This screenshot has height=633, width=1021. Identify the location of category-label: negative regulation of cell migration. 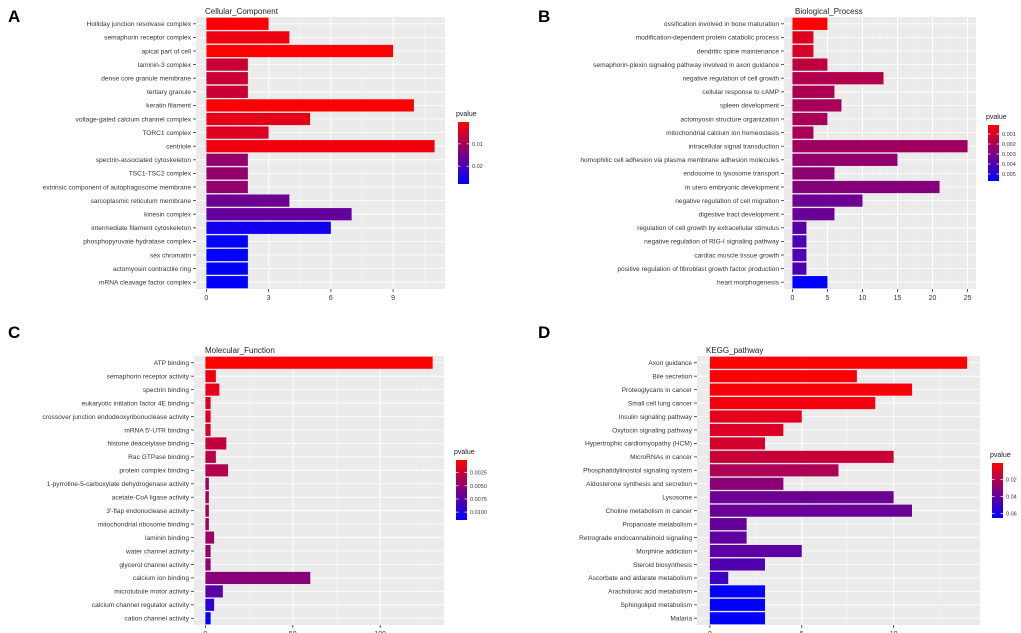
(727, 201).